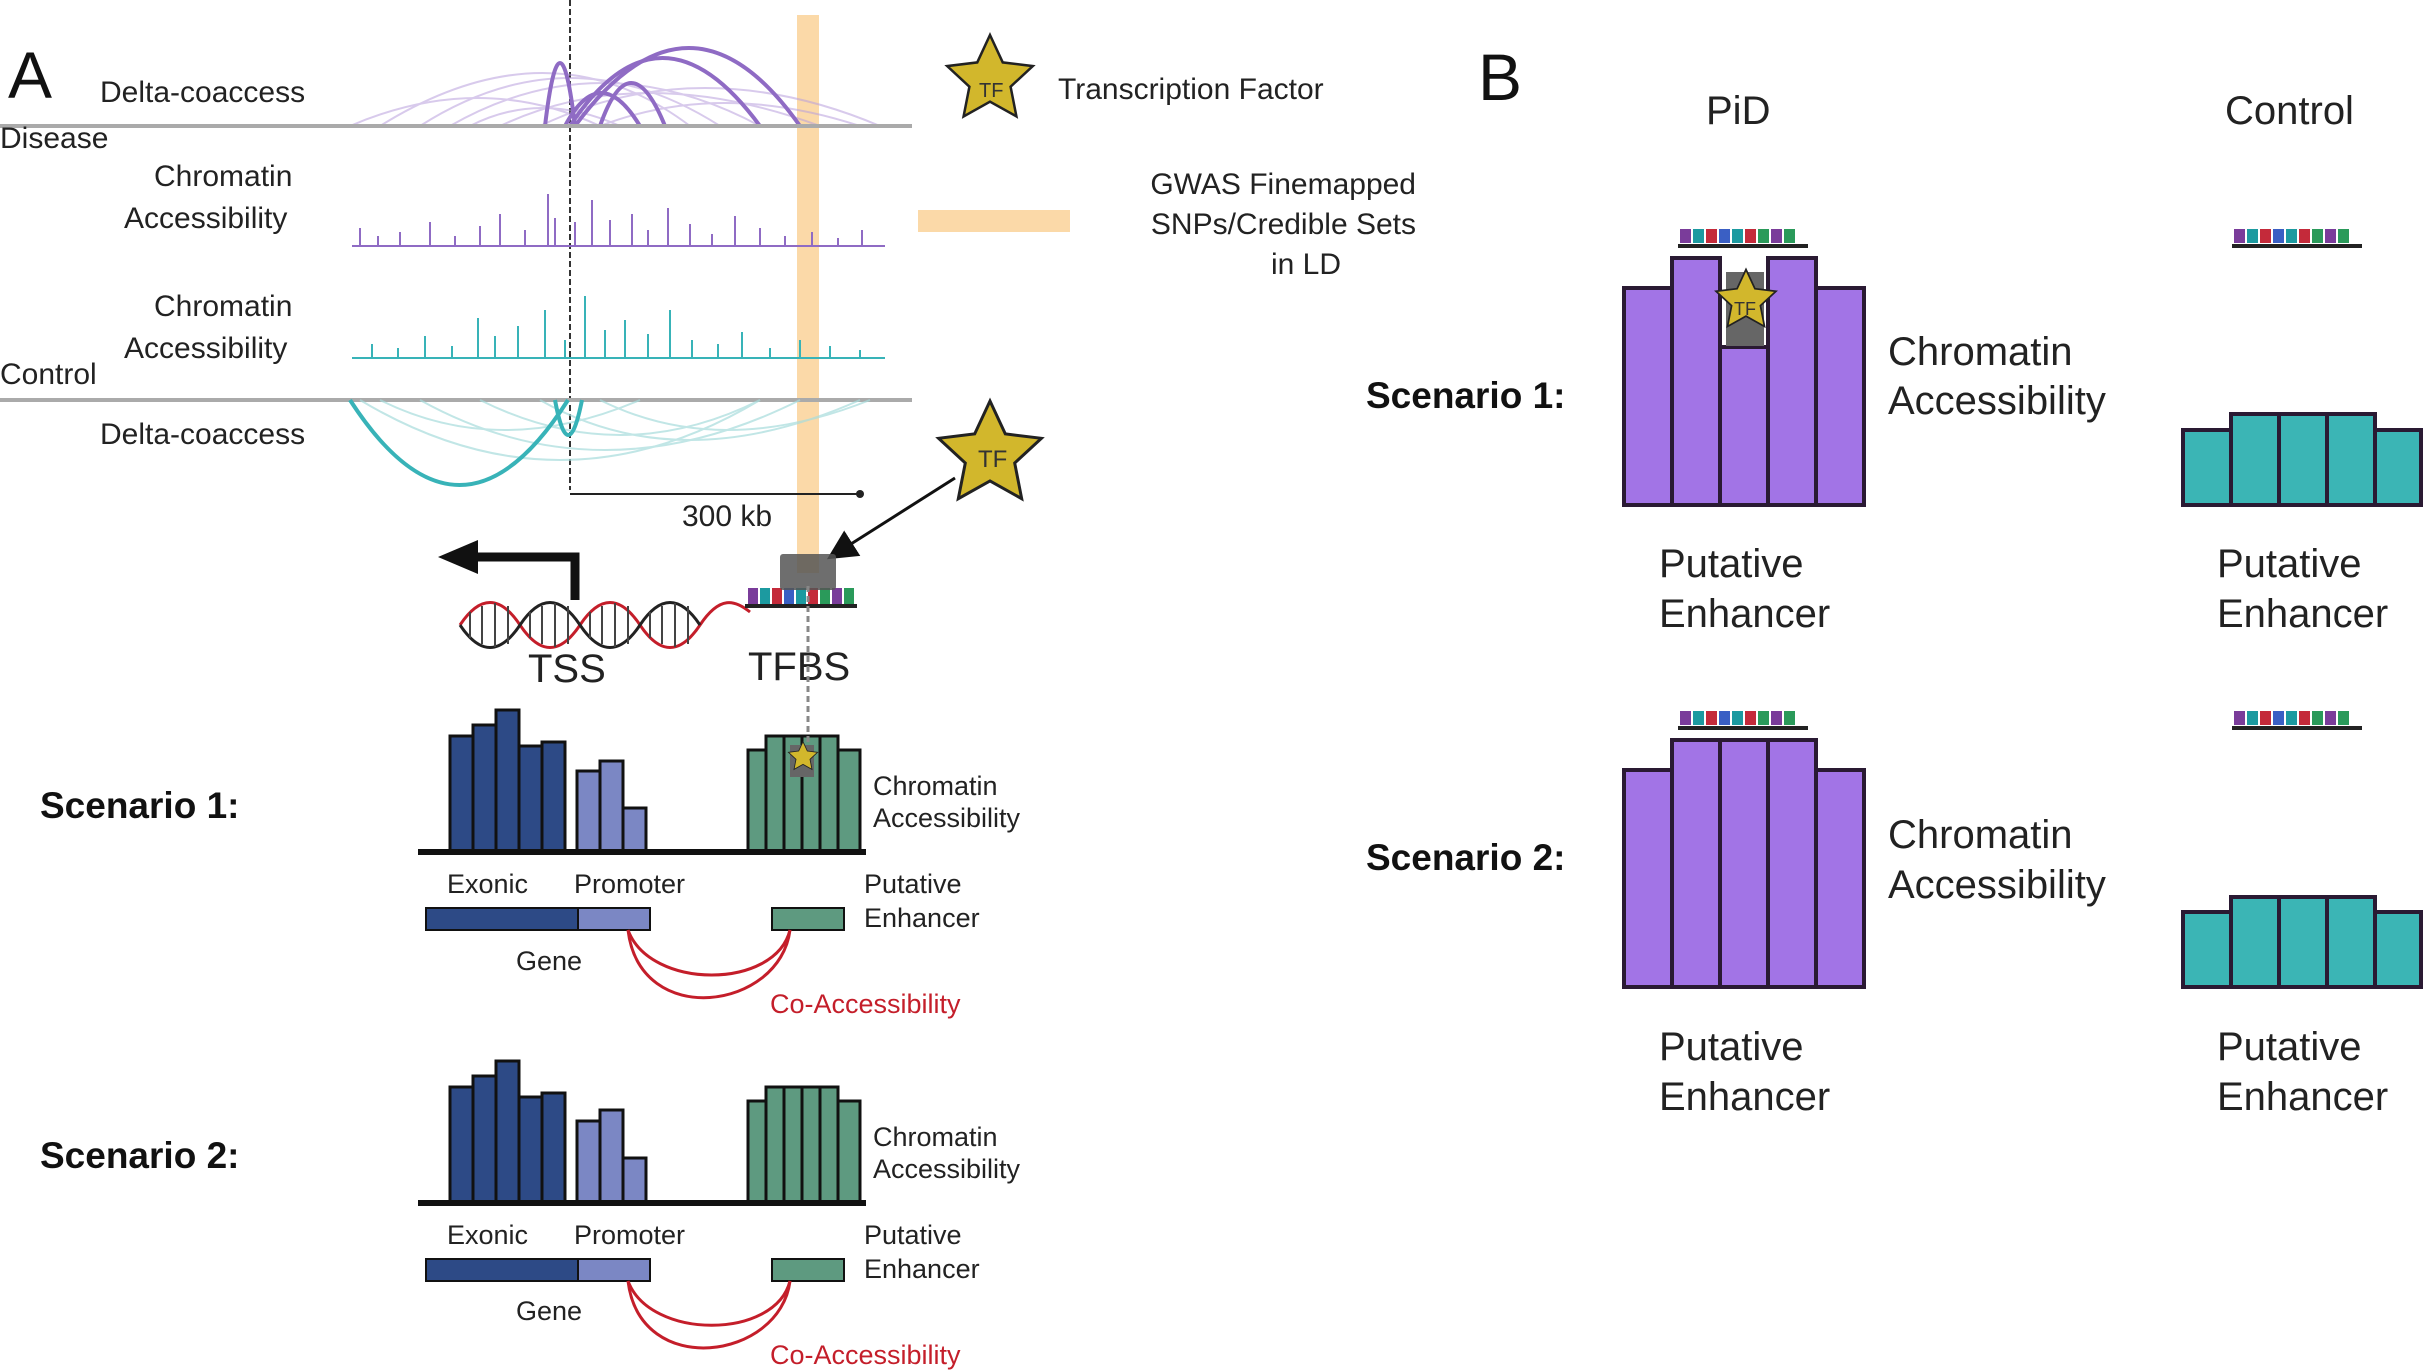 The image size is (2423, 1372). Describe the element at coordinates (727, 516) in the screenshot. I see `scale-bar-label: 300 kb` at that location.